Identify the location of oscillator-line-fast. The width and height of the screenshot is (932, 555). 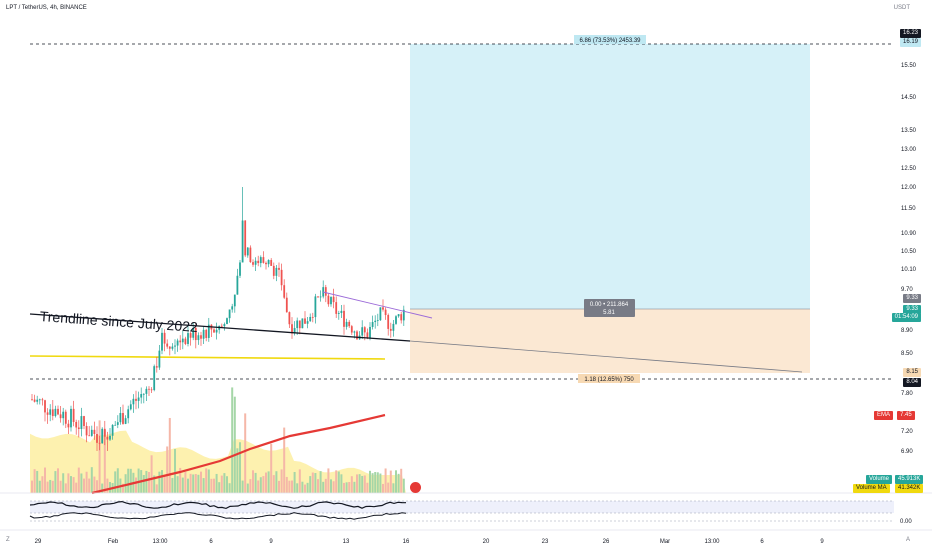
(218, 505).